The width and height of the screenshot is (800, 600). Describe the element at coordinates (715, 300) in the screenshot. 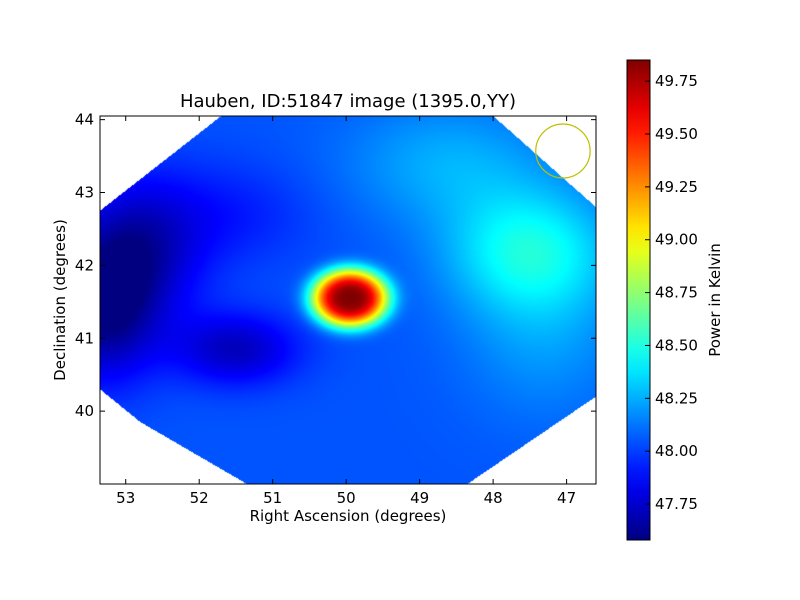

I see `colorbar-label: Power in Kelvin` at that location.